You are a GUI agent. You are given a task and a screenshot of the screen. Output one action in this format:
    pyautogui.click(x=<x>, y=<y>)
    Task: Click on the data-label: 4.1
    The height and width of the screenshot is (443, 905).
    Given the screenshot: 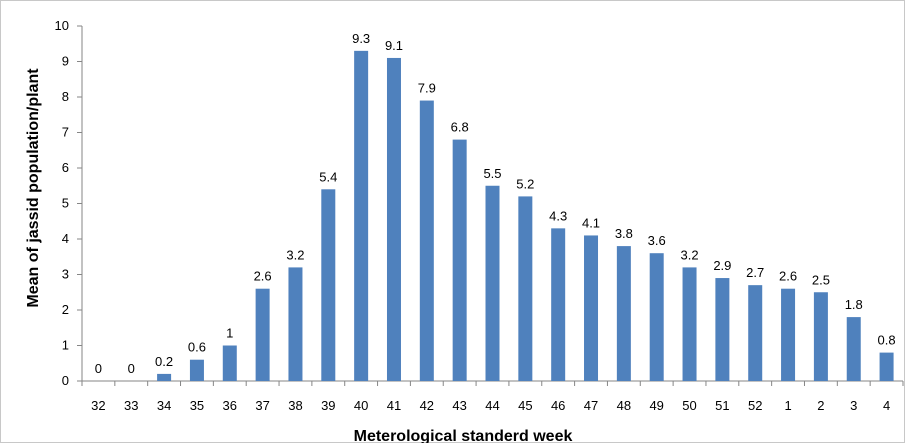 What is the action you would take?
    pyautogui.click(x=591, y=222)
    